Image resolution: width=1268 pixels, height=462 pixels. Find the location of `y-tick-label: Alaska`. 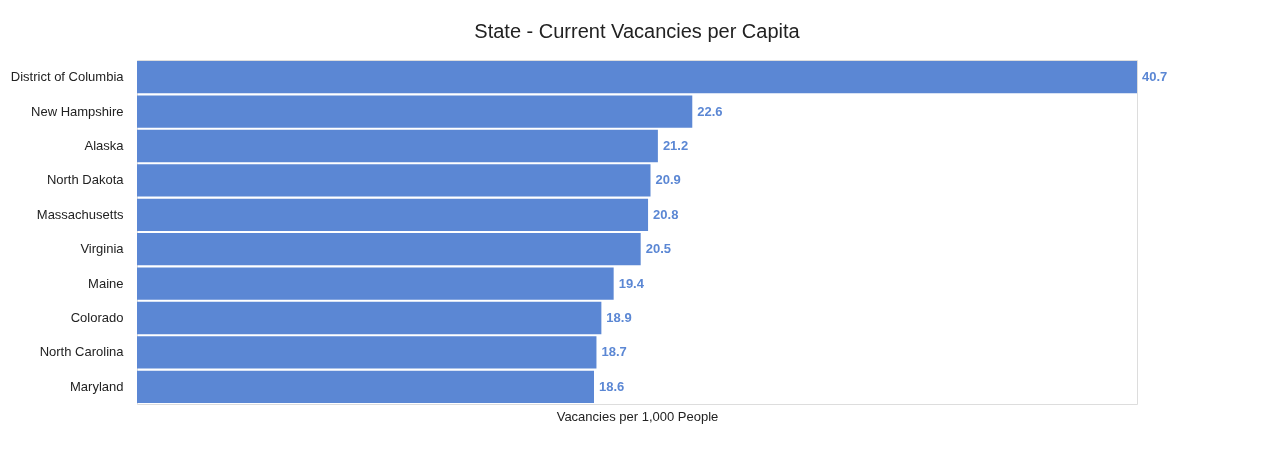

y-tick-label: Alaska is located at coordinates (104, 145).